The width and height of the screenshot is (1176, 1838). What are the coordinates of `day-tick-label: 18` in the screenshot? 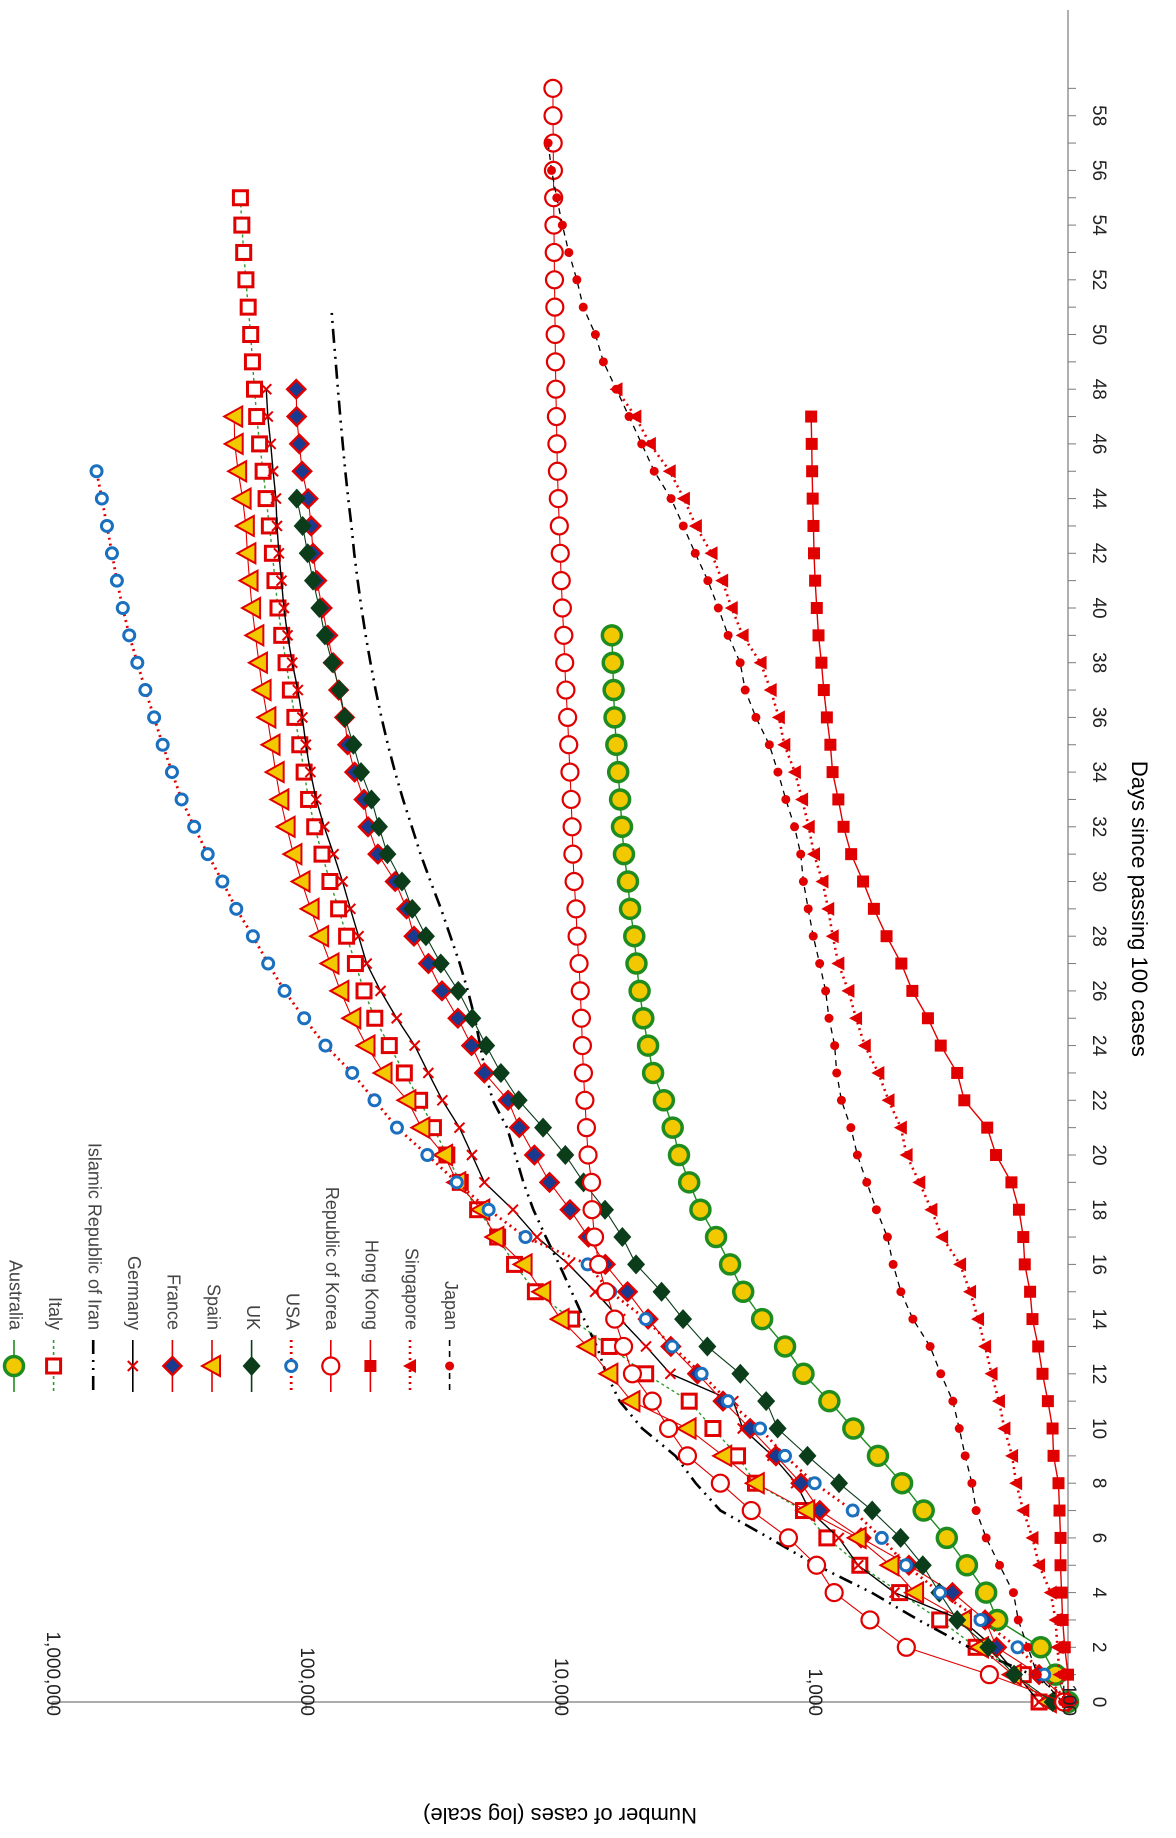 It's located at (1098, 1209).